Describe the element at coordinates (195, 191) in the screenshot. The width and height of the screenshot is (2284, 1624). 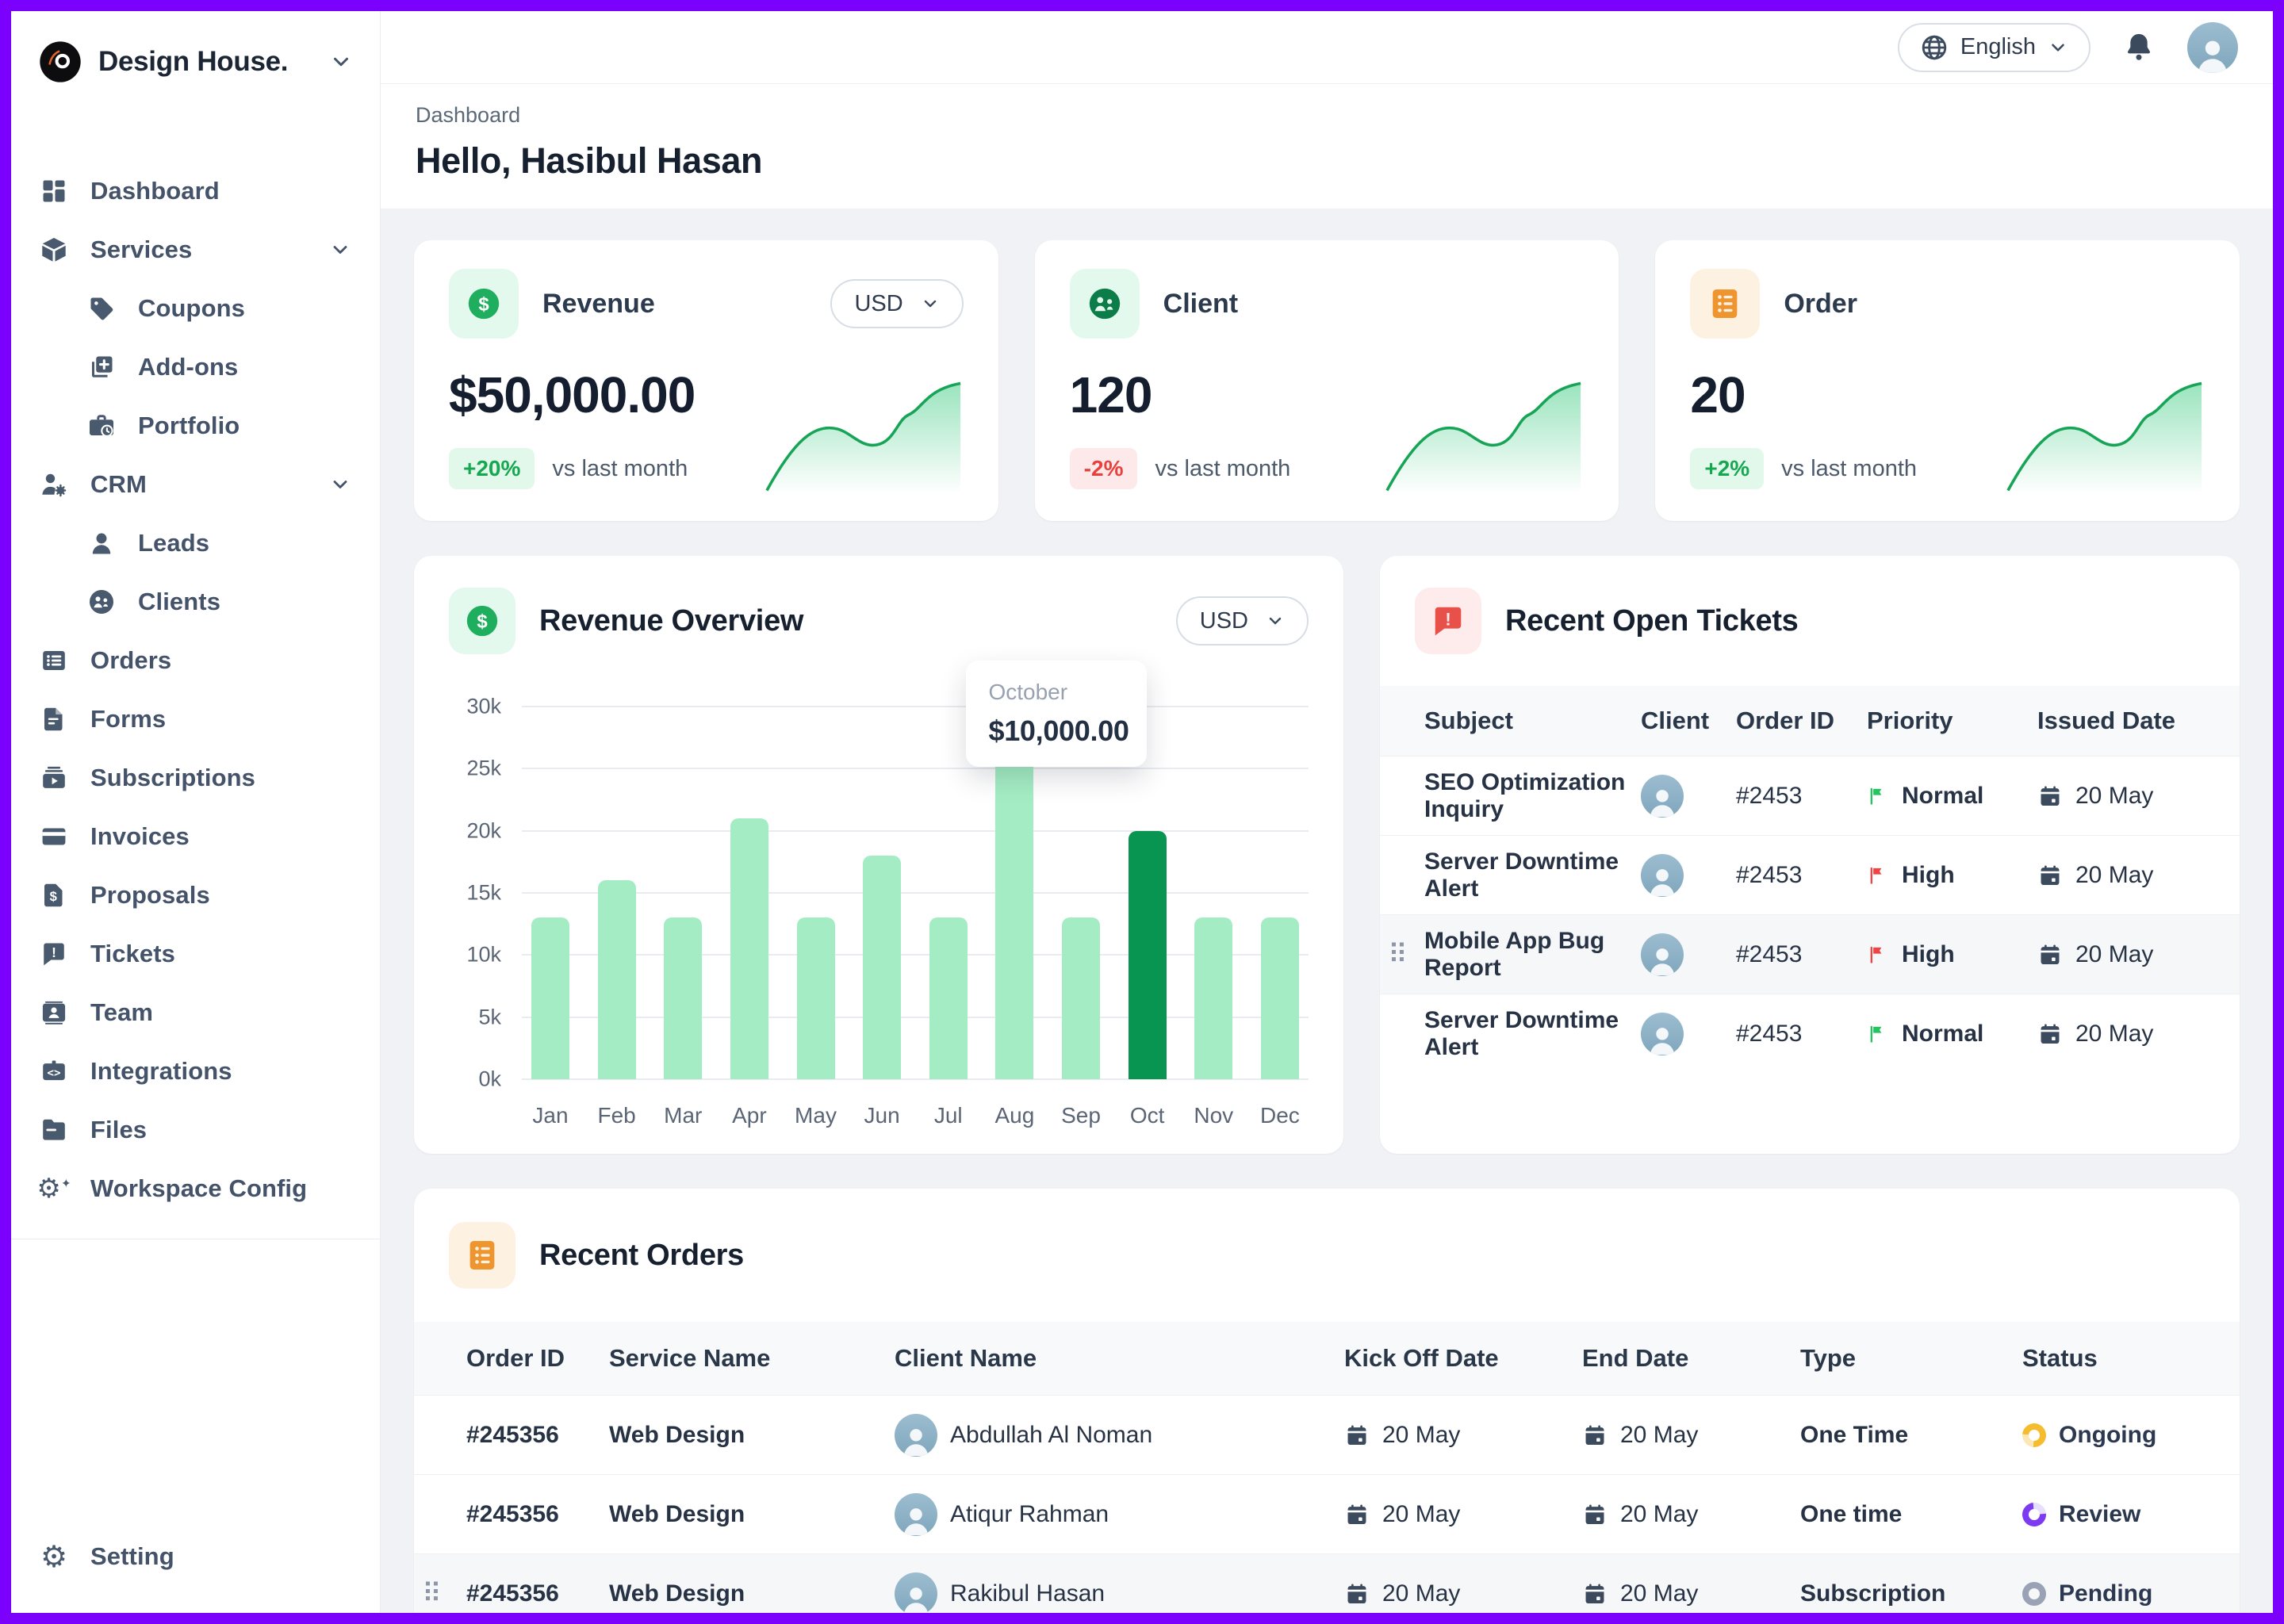
I see `sidebar-item-dashboard: Dashboard` at that location.